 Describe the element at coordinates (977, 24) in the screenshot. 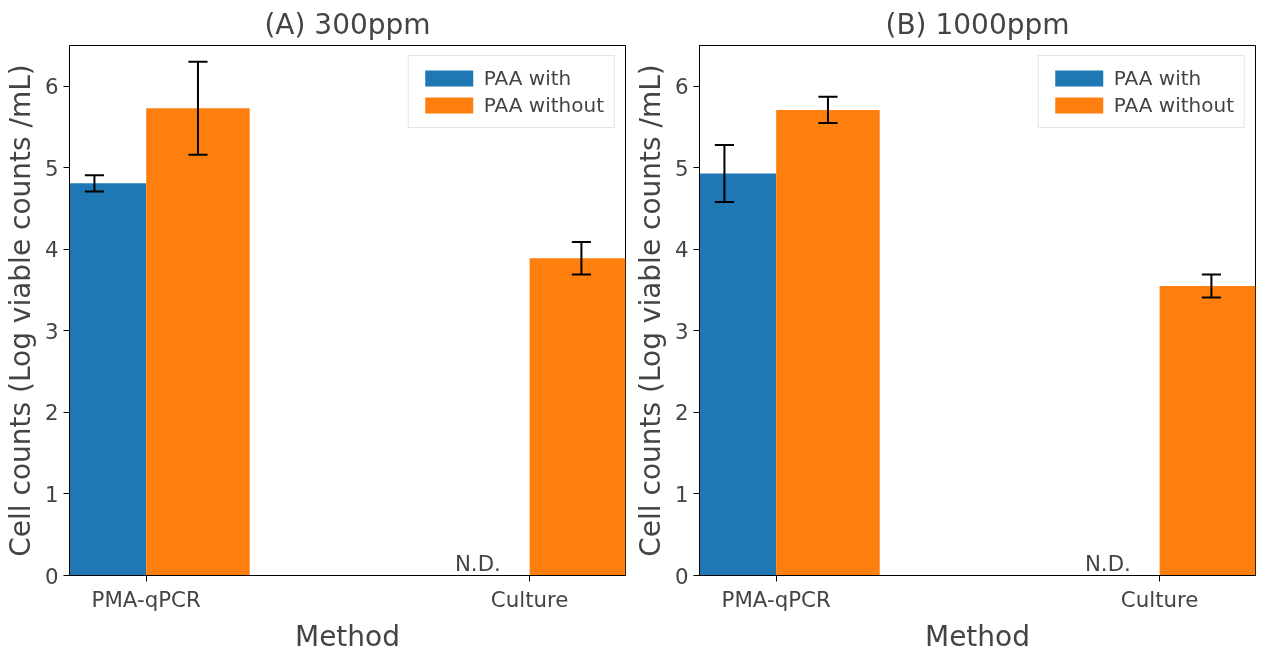

I see `chart-title: (B) 1000ppm` at that location.